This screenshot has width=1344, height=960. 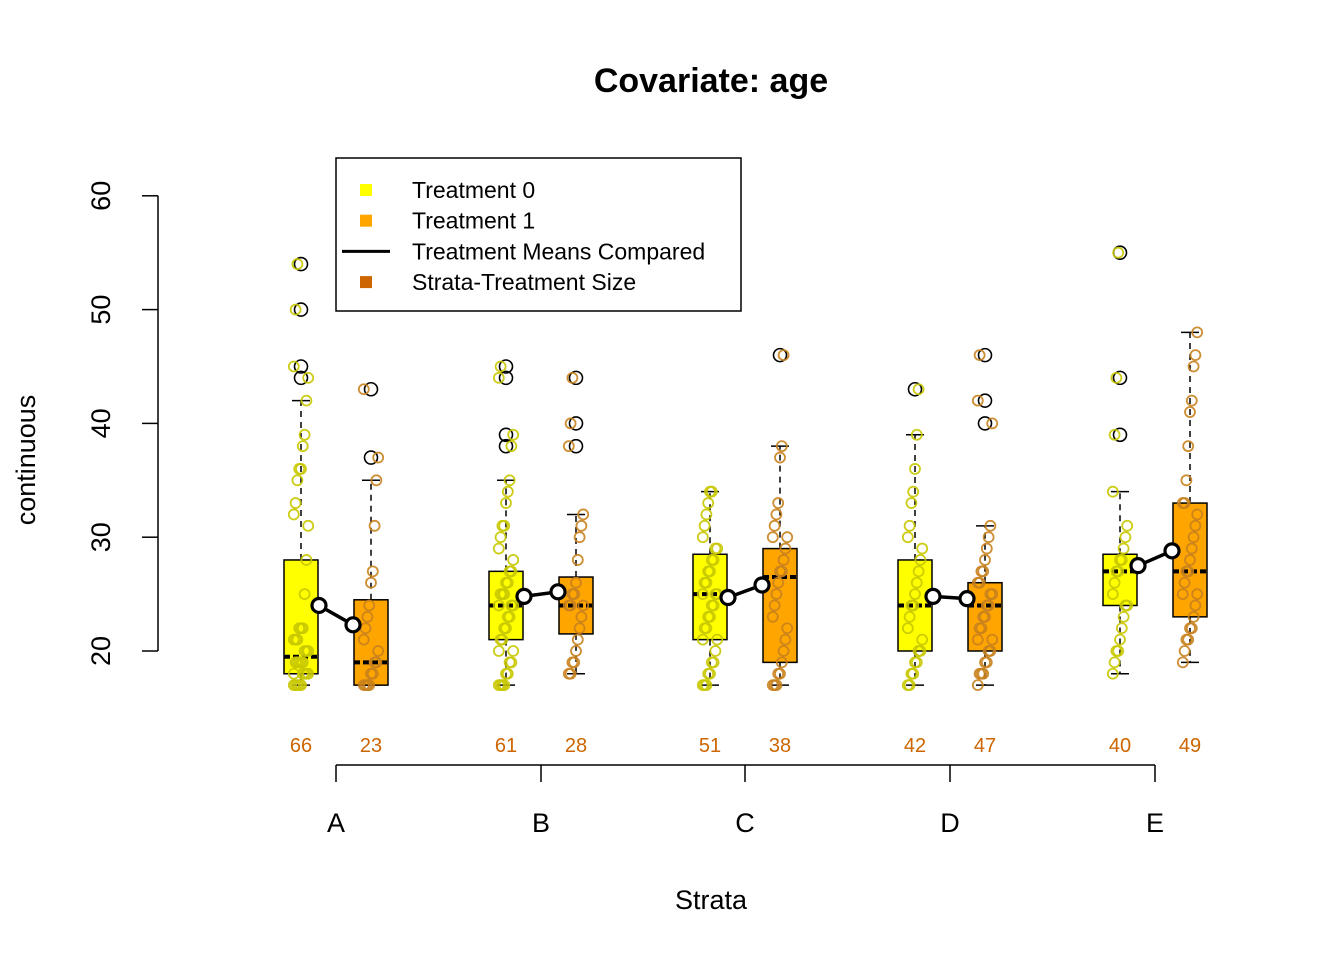 I want to click on x-axis: A B C D E, so click(x=745, y=801).